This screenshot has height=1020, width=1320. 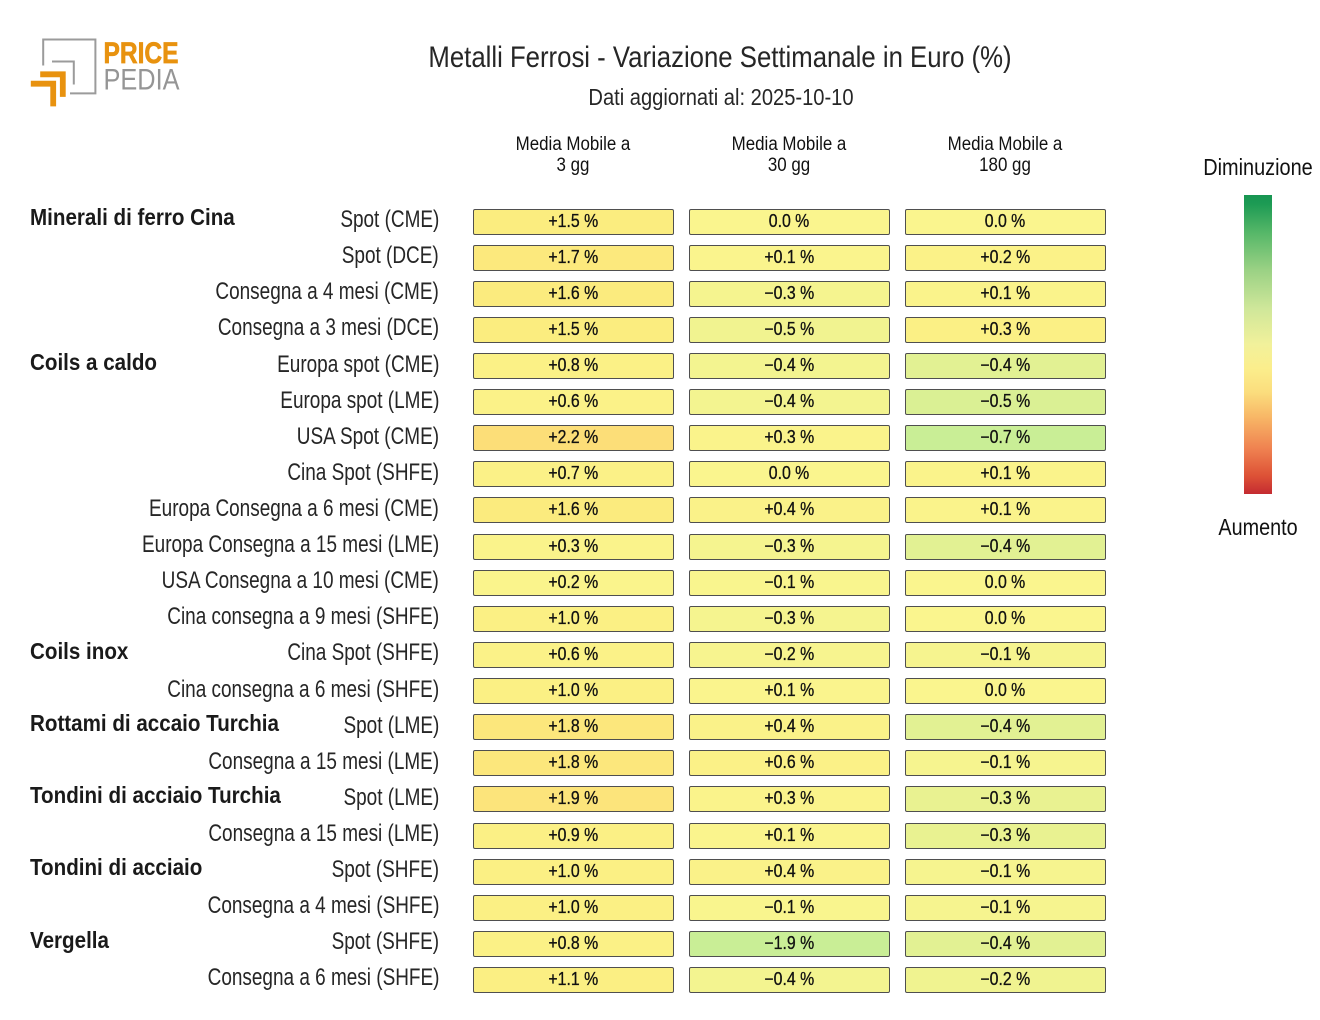 What do you see at coordinates (142, 80) in the screenshot?
I see `svg-text: PEDIA` at bounding box center [142, 80].